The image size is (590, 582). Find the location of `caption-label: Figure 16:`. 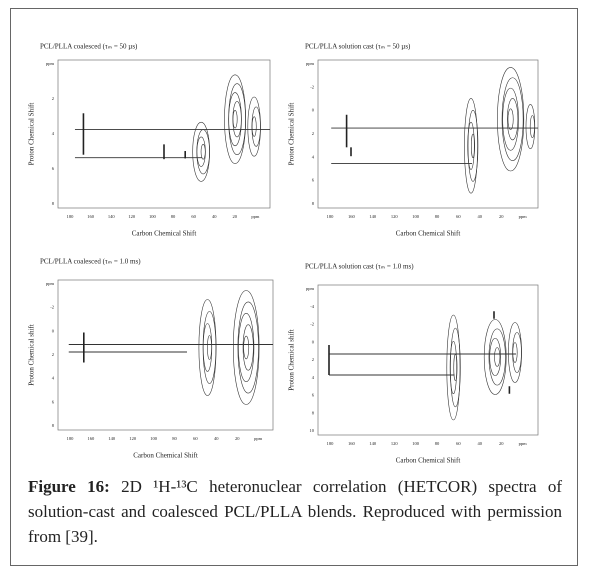

caption-label: Figure 16: is located at coordinates (69, 486).